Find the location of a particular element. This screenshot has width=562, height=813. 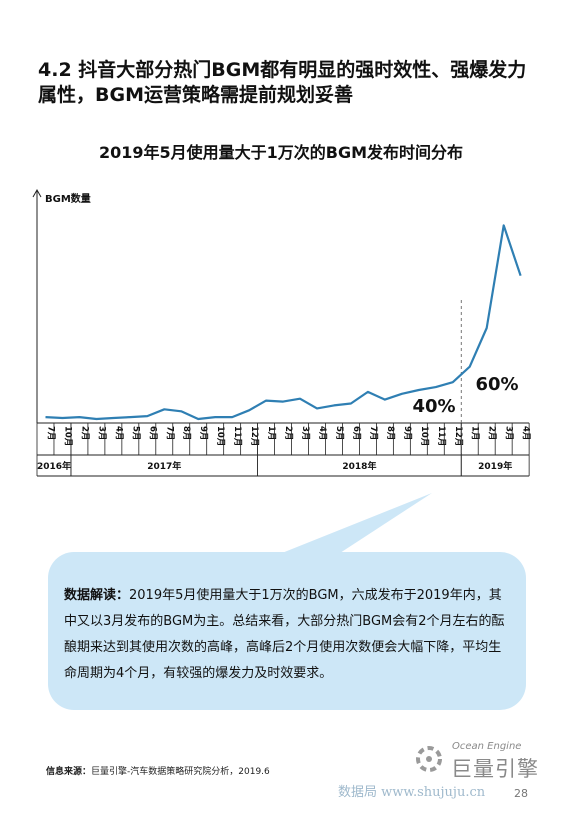

y-axis-label: BGM数量 is located at coordinates (68, 198).